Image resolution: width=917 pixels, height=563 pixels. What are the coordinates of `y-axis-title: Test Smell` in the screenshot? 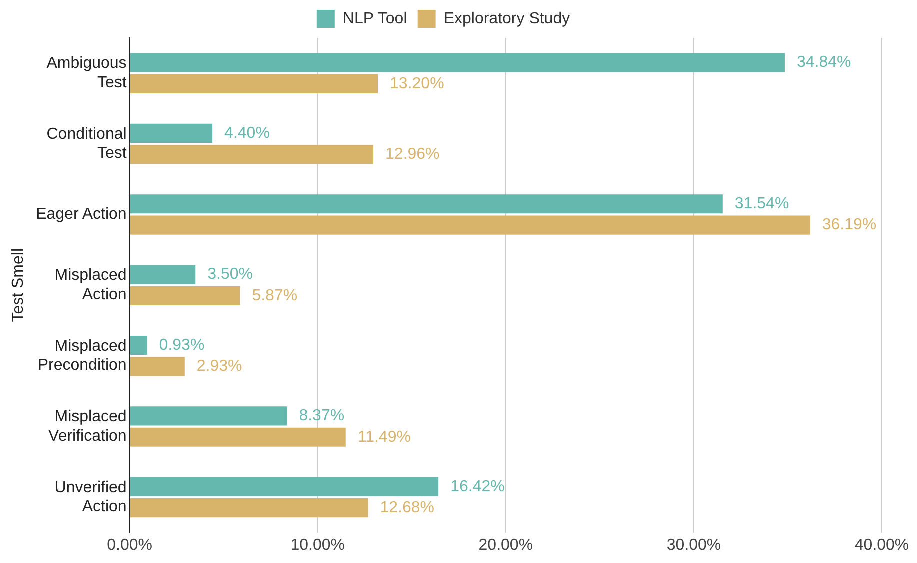 It's located at (19, 285).